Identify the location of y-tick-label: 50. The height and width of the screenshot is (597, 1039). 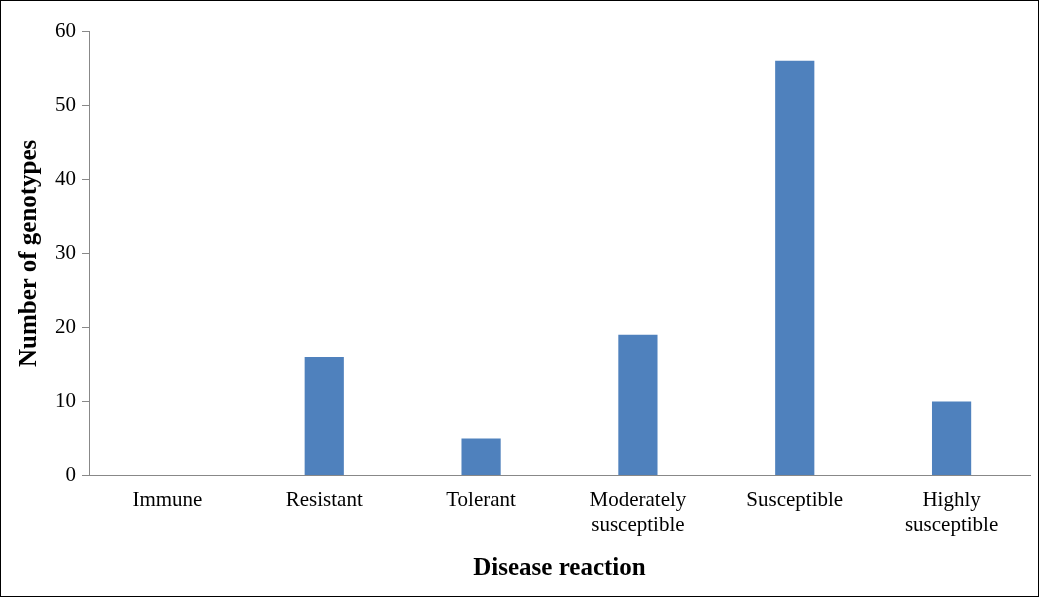
(65, 103).